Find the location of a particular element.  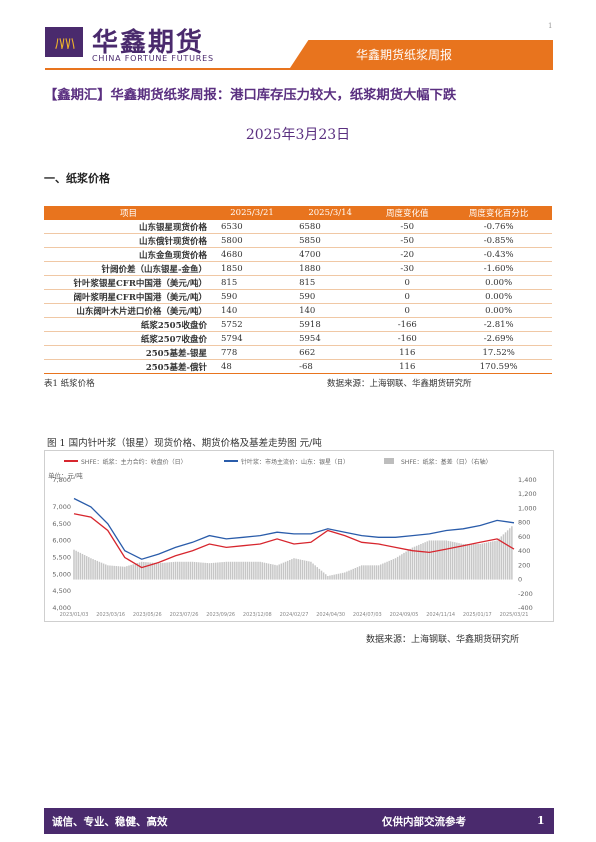

table-cell: 0 is located at coordinates (407, 310).